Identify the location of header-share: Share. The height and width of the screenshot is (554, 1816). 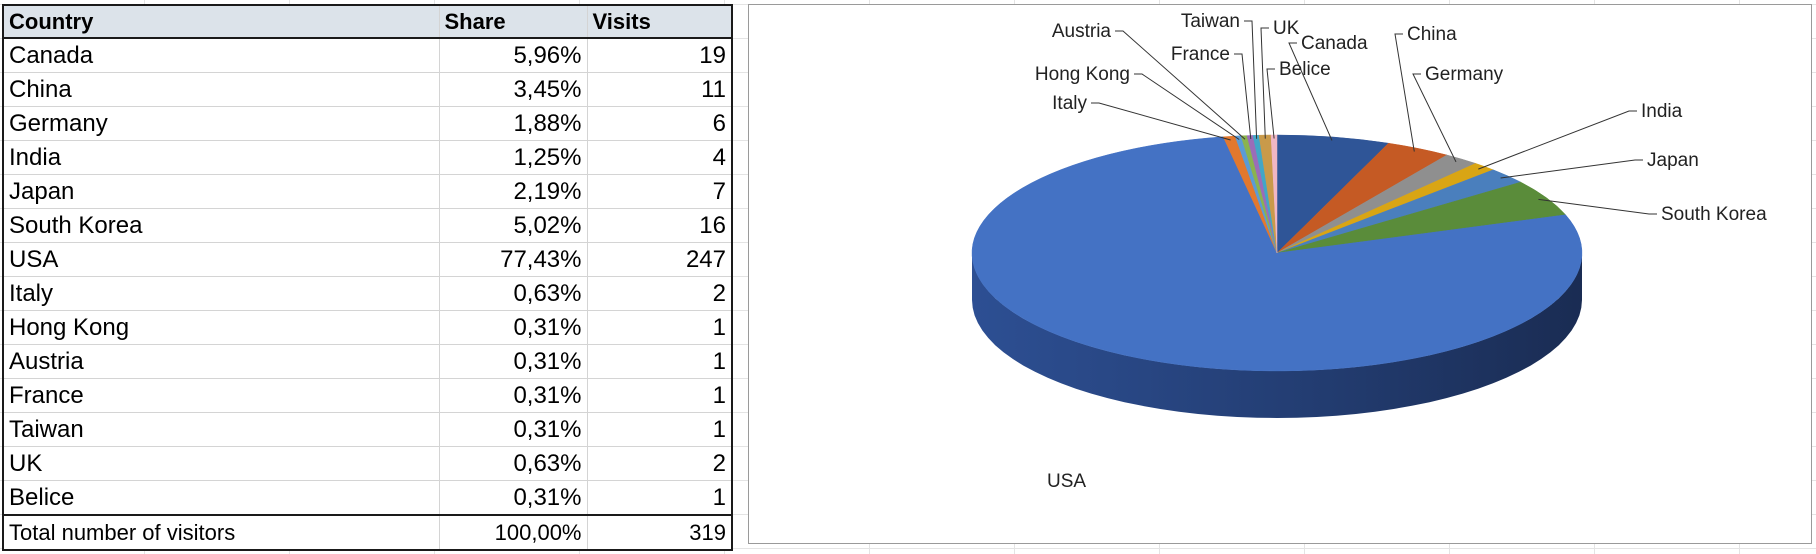
(512, 22).